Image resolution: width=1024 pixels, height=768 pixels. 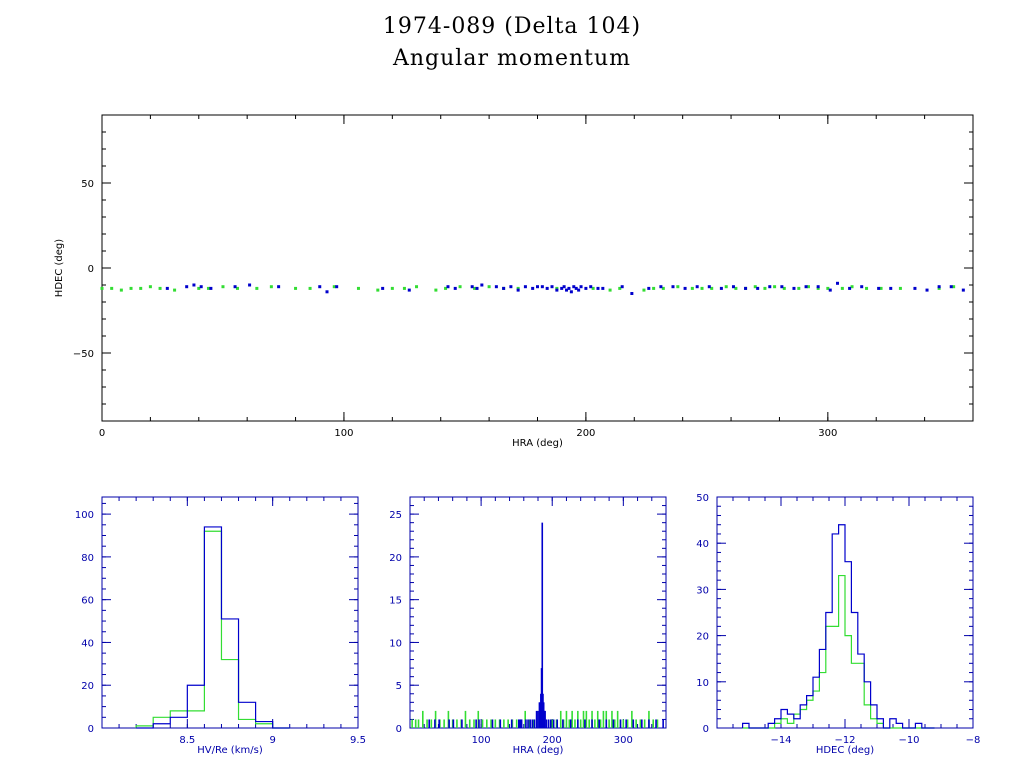 What do you see at coordinates (87, 184) in the screenshot?
I see `y-tick-label: 50` at bounding box center [87, 184].